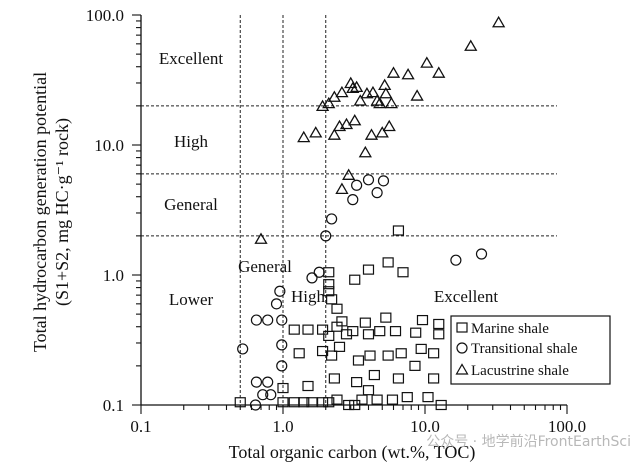 This screenshot has height=467, width=639. What do you see at coordinates (308, 296) in the screenshot?
I see `region-label-x-high: High` at bounding box center [308, 296].